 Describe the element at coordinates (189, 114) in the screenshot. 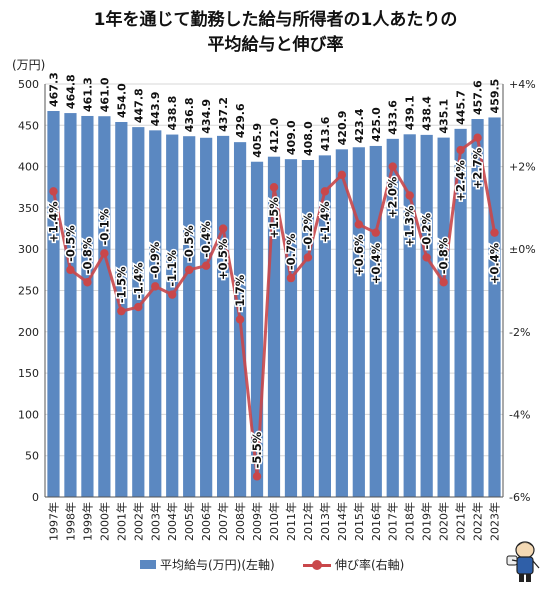

I see `bar-value-label: 436.8` at that location.